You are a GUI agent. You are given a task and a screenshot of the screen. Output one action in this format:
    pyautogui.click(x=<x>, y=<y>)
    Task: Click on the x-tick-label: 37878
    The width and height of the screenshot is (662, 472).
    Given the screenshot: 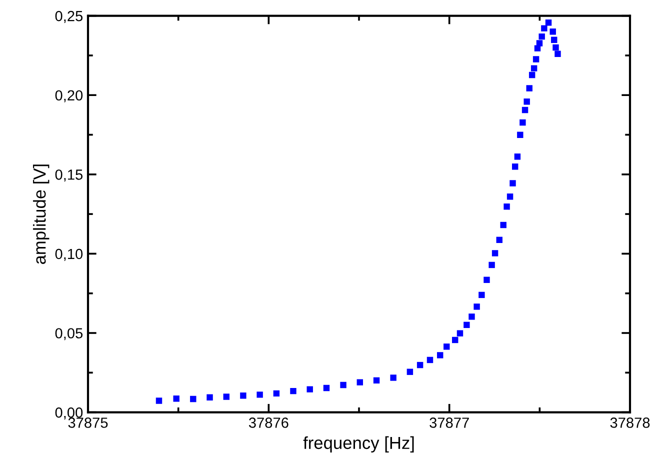 What is the action you would take?
    pyautogui.click(x=630, y=423)
    